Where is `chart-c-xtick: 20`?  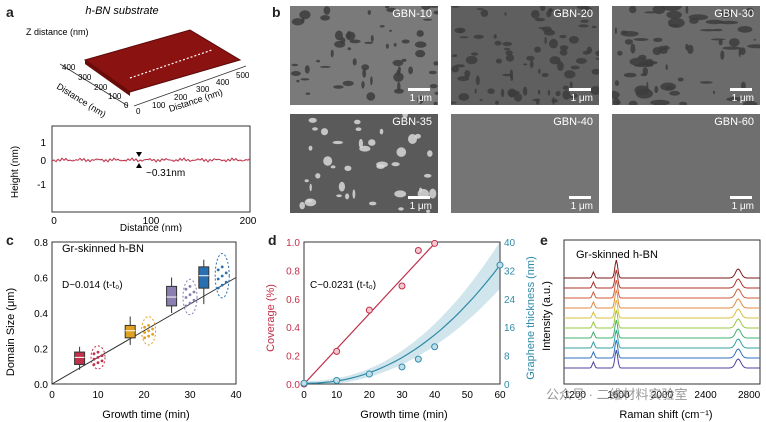
chart-c-xtick: 20 is located at coordinates (144, 395).